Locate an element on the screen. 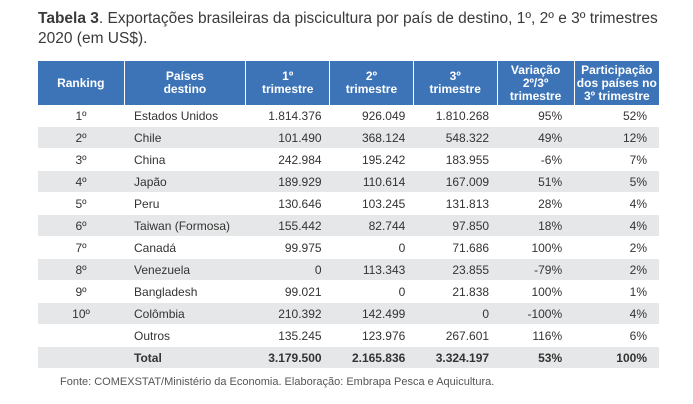  cell-pais: Taiwan (Formosa) is located at coordinates (185, 225).